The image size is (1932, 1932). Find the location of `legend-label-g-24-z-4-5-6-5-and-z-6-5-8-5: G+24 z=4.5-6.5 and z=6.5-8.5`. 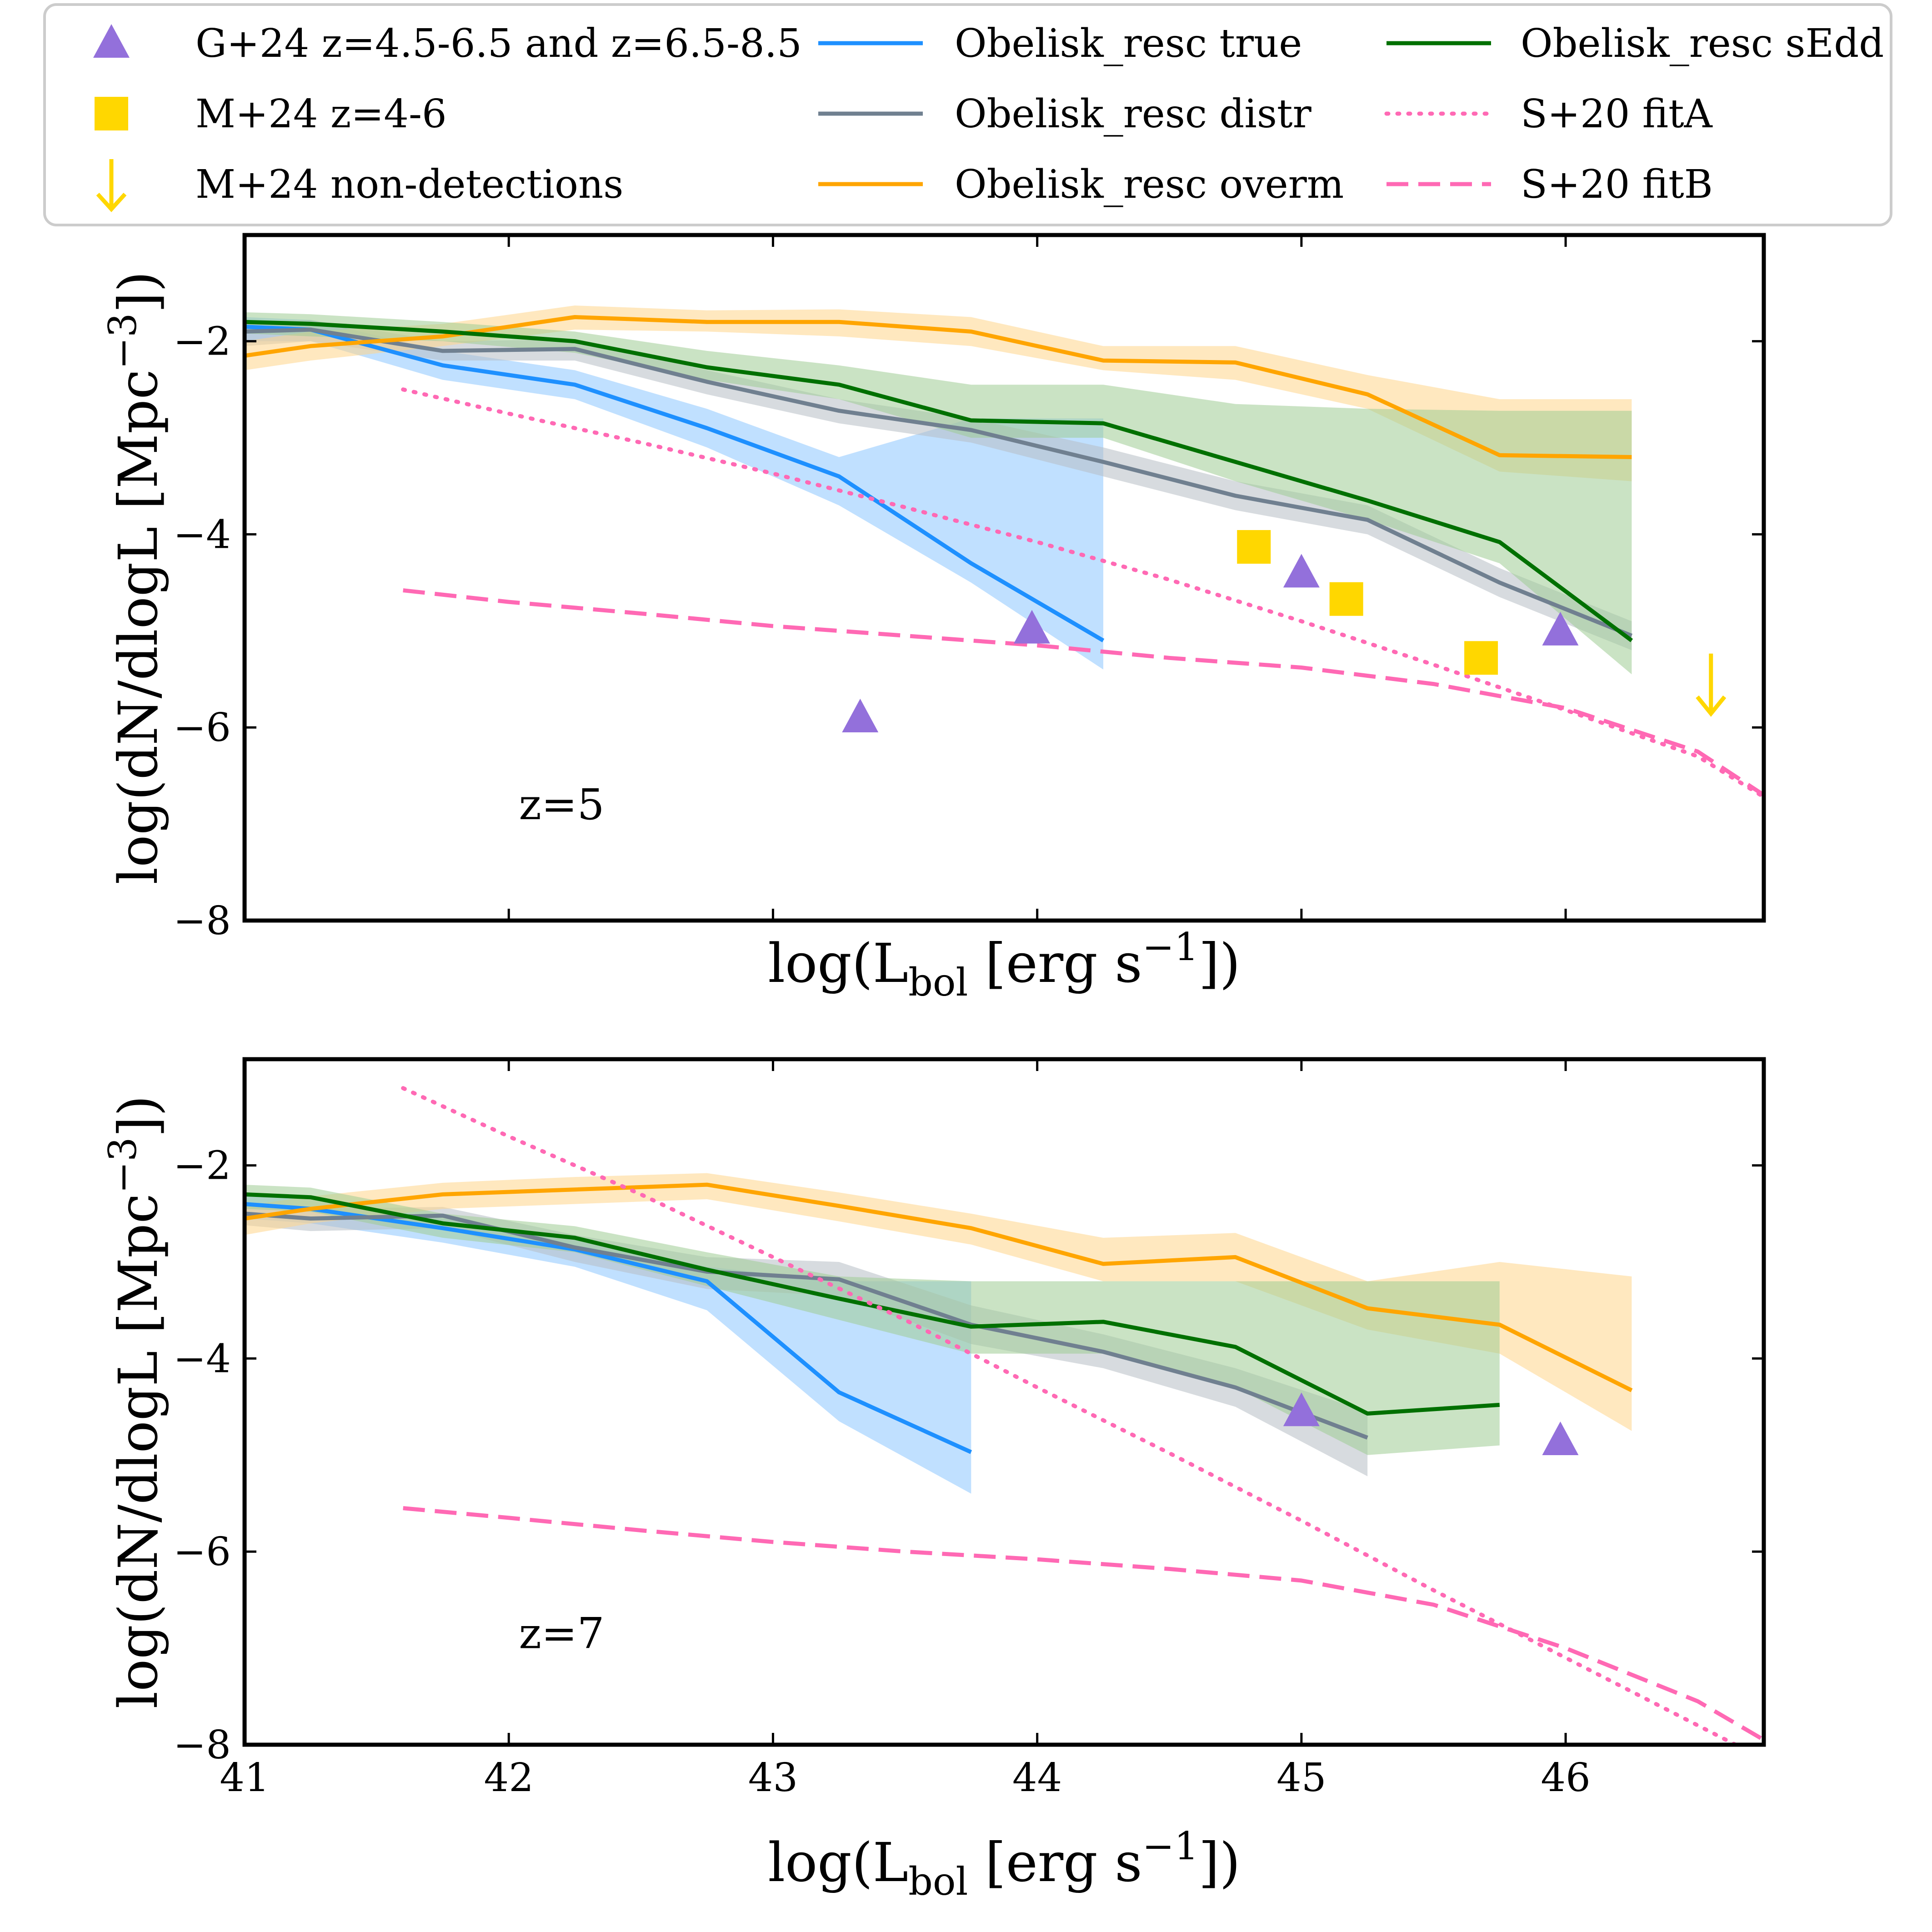

legend-label-g-24-z-4-5-6-5-and-z-6-5-8-5: G+24 z=4.5-6.5 and z=6.5-8.5 is located at coordinates (498, 43).